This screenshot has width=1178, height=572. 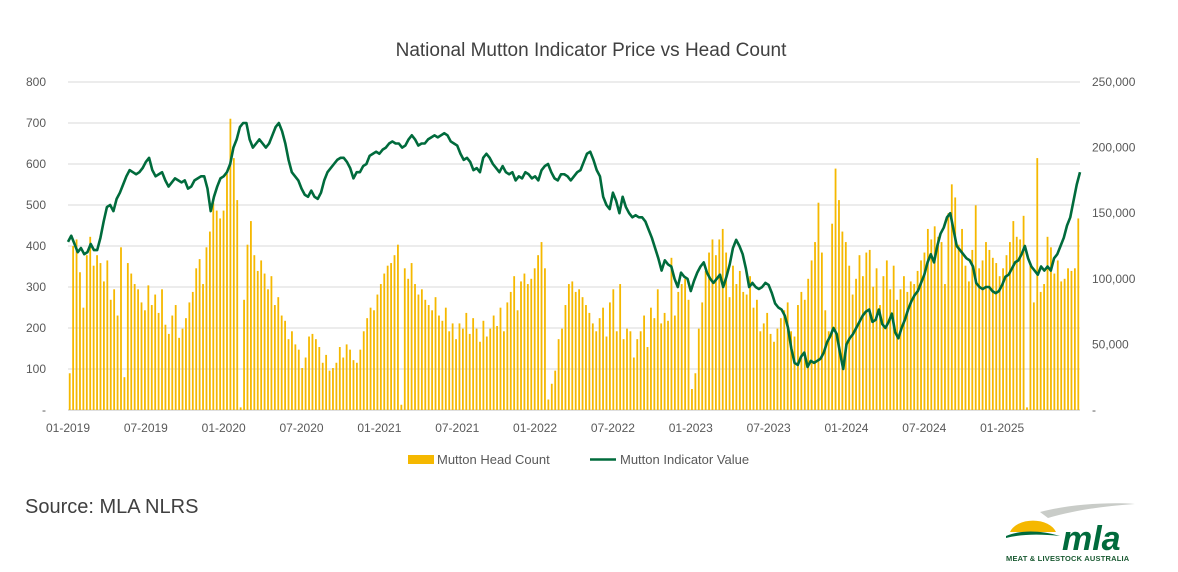 I want to click on left-tick-label: 400, so click(x=36, y=246).